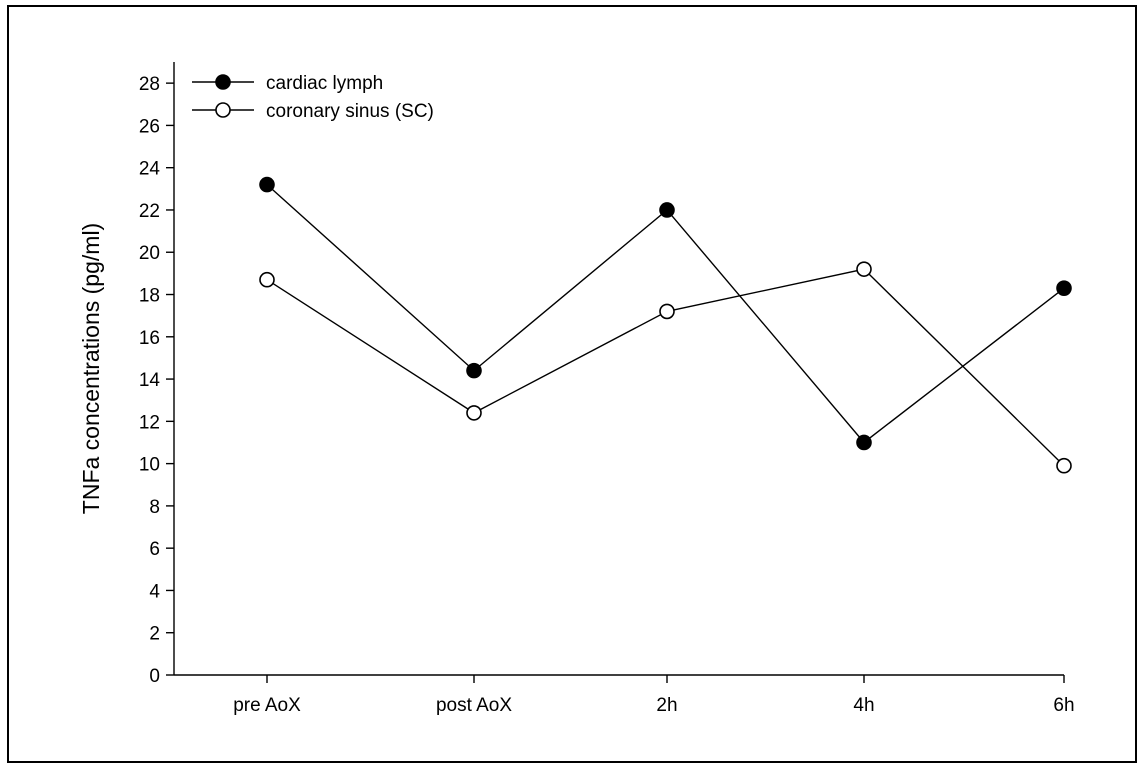  I want to click on y-tick-label: 12, so click(149, 422).